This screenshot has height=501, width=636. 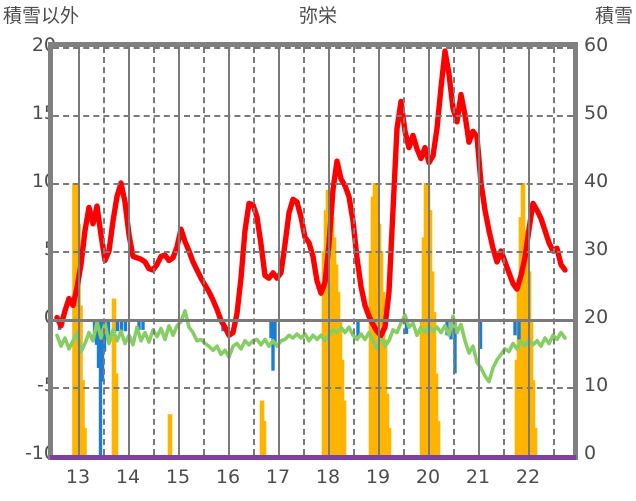 I want to click on x-tick-18: 18, so click(x=328, y=477).